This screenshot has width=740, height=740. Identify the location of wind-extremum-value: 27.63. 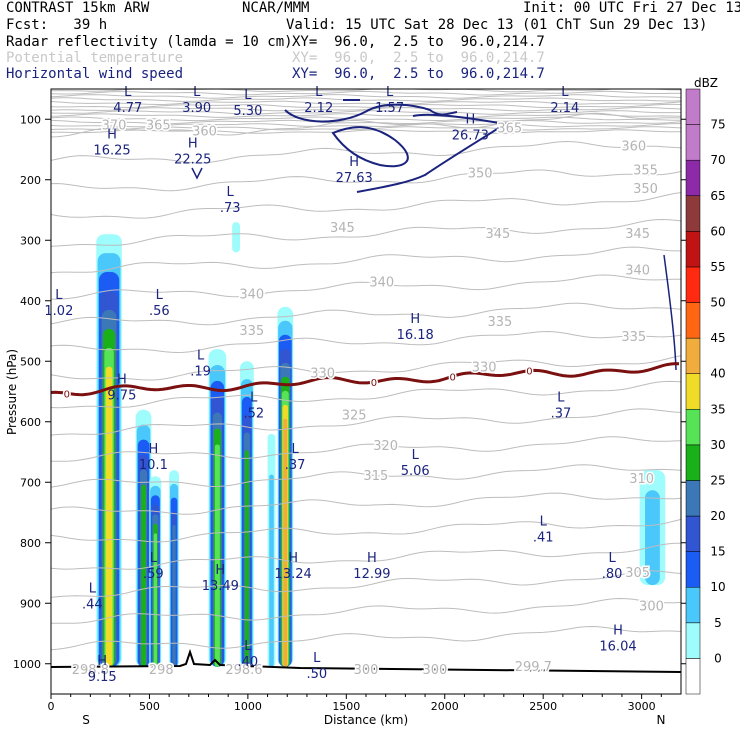
(354, 178).